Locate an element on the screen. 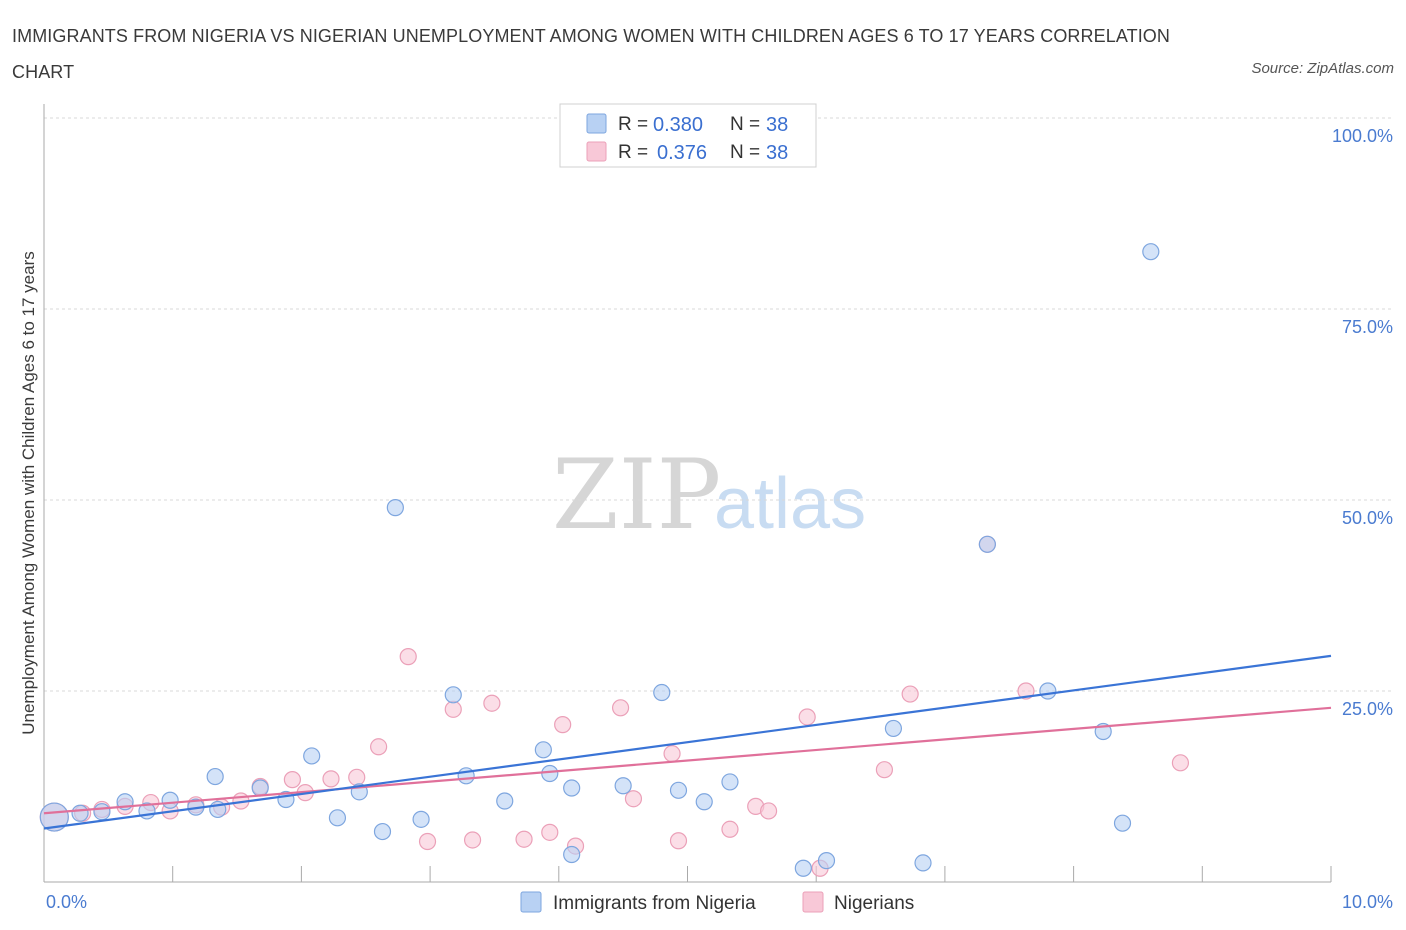 Image resolution: width=1406 pixels, height=930 pixels. legend-r-value-1: 0.380 is located at coordinates (678, 125).